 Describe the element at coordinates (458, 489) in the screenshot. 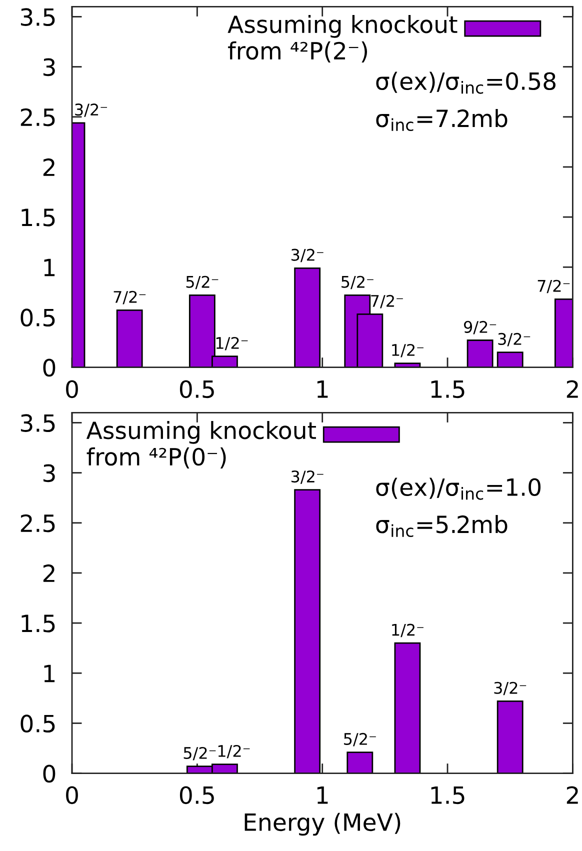

I see `annotation: σ(ex)/σ$_{inc}$=1.0` at that location.